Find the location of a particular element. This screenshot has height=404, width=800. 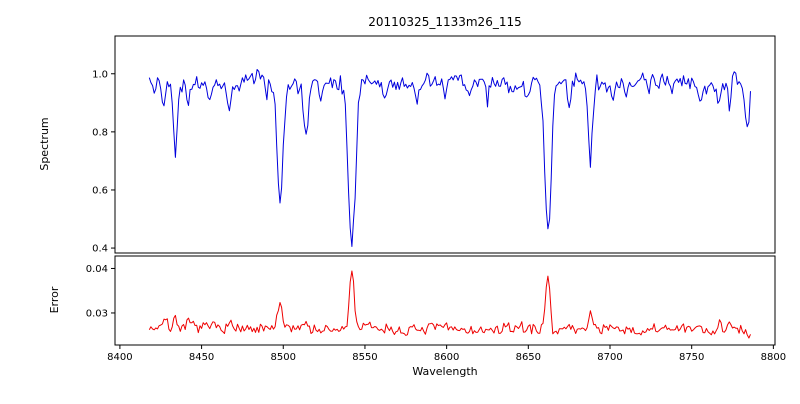

x-tick-label: 8700 is located at coordinates (609, 357).